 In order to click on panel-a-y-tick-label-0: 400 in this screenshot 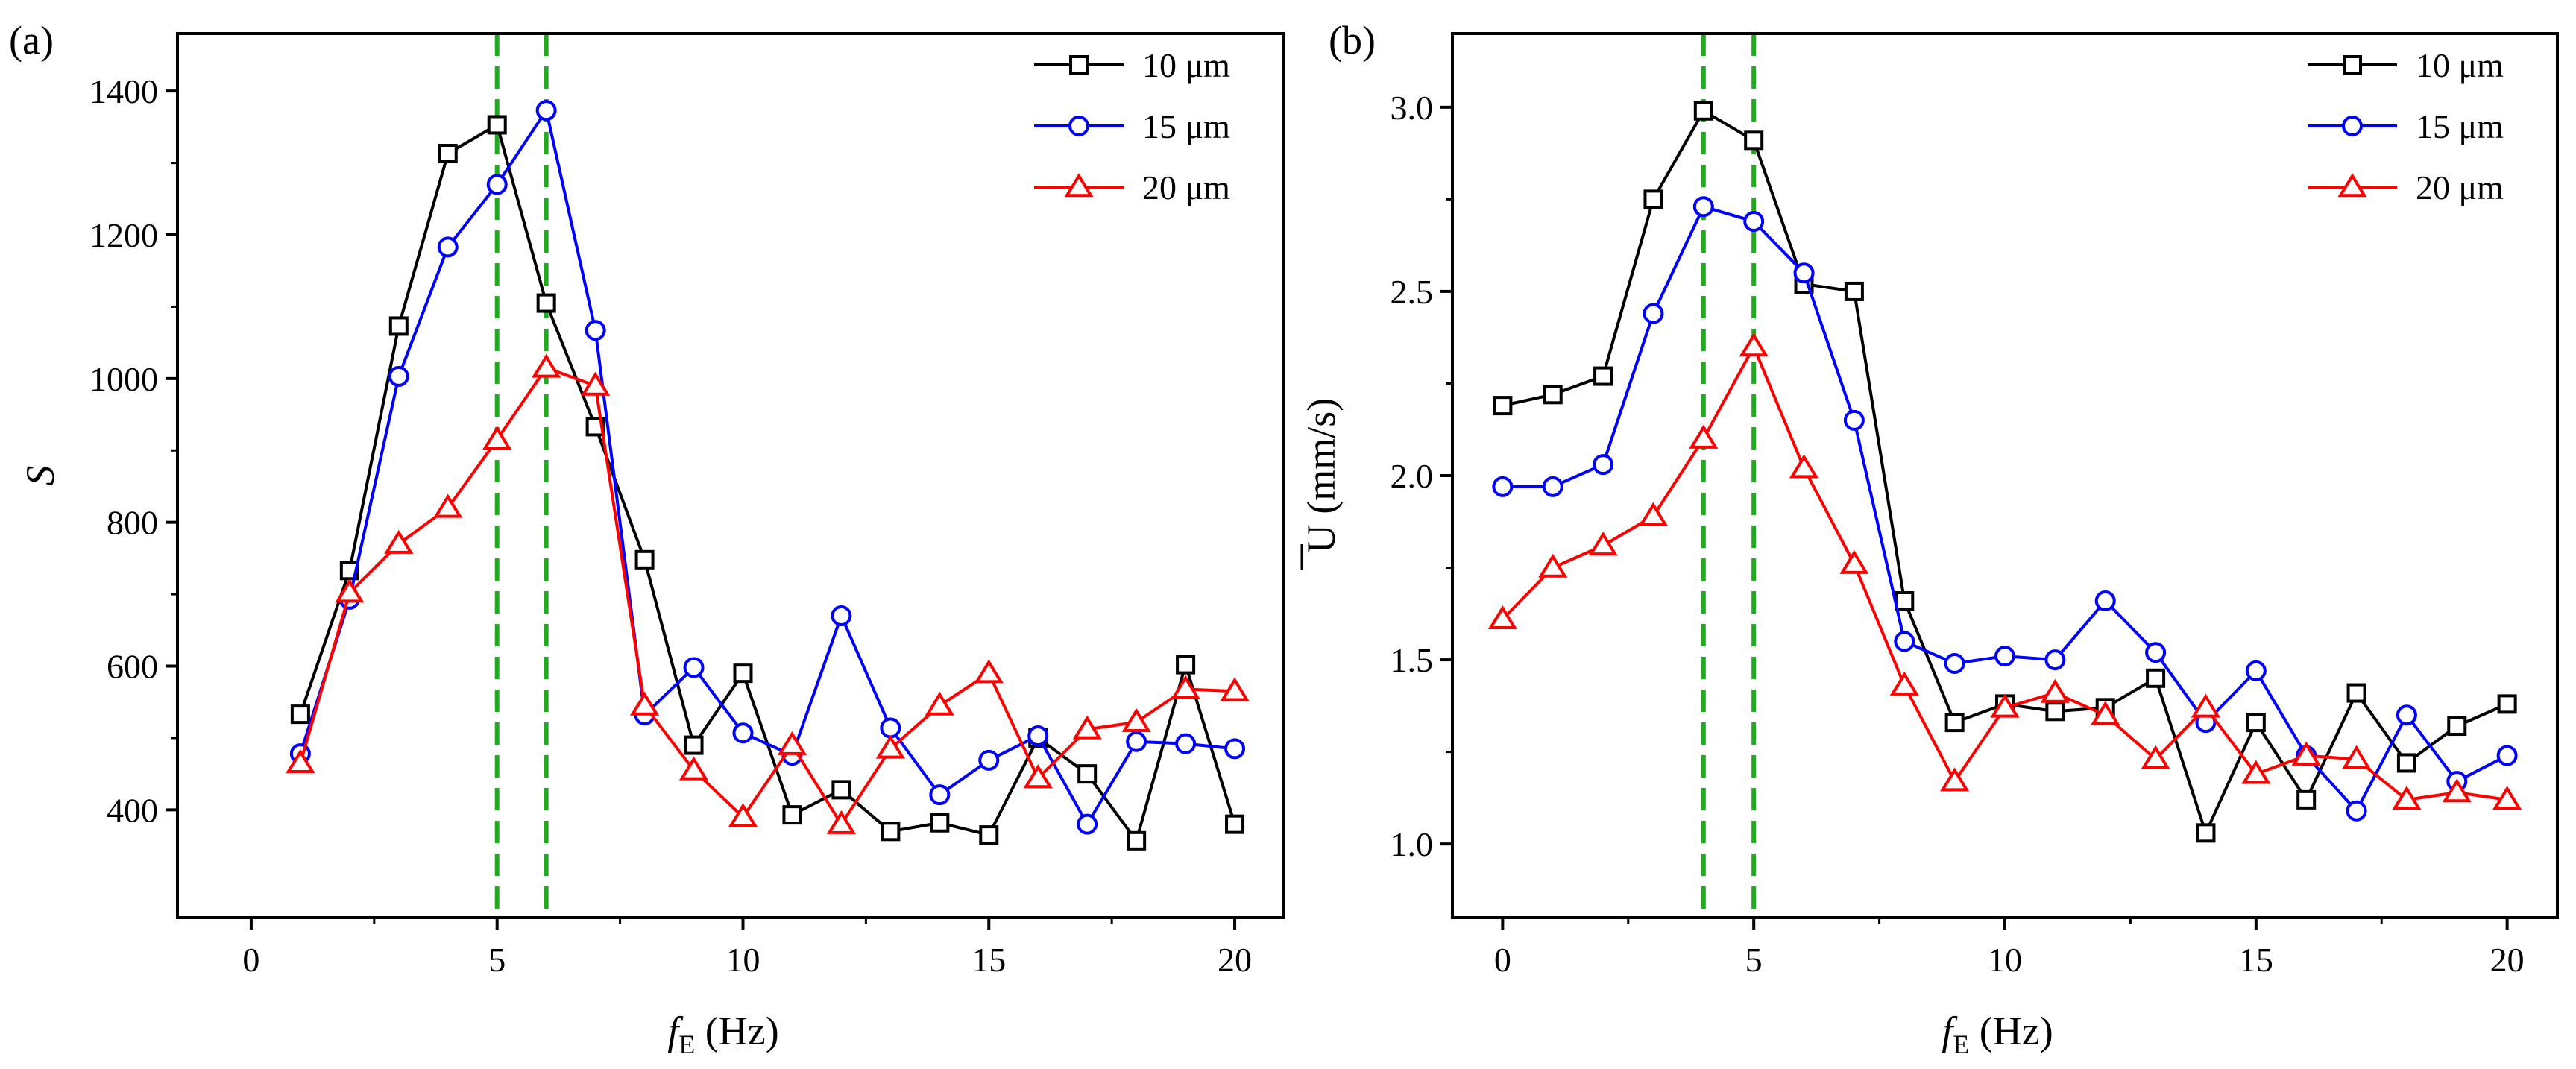, I will do `click(132, 810)`.